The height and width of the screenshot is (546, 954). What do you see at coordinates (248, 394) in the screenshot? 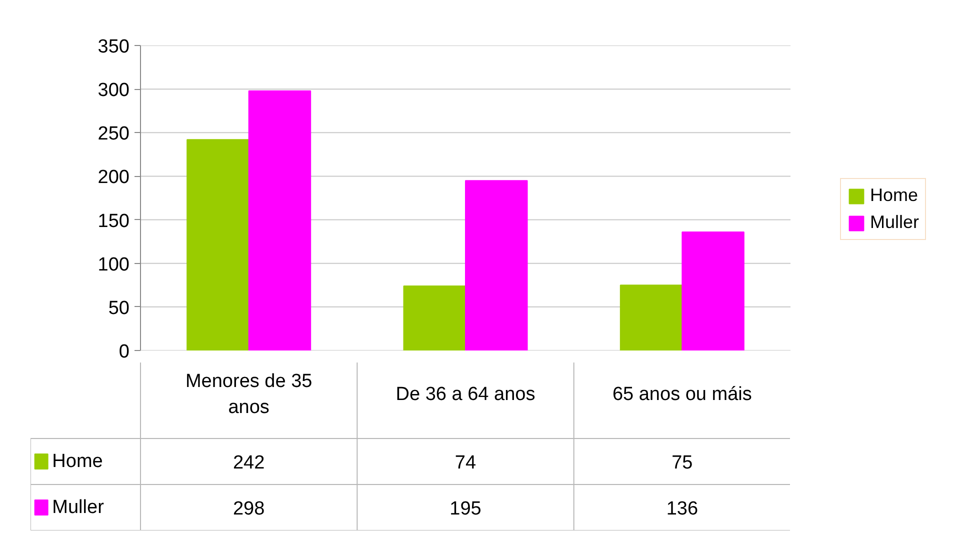
I see `x-tick-label: Menores de 35 anos` at bounding box center [248, 394].